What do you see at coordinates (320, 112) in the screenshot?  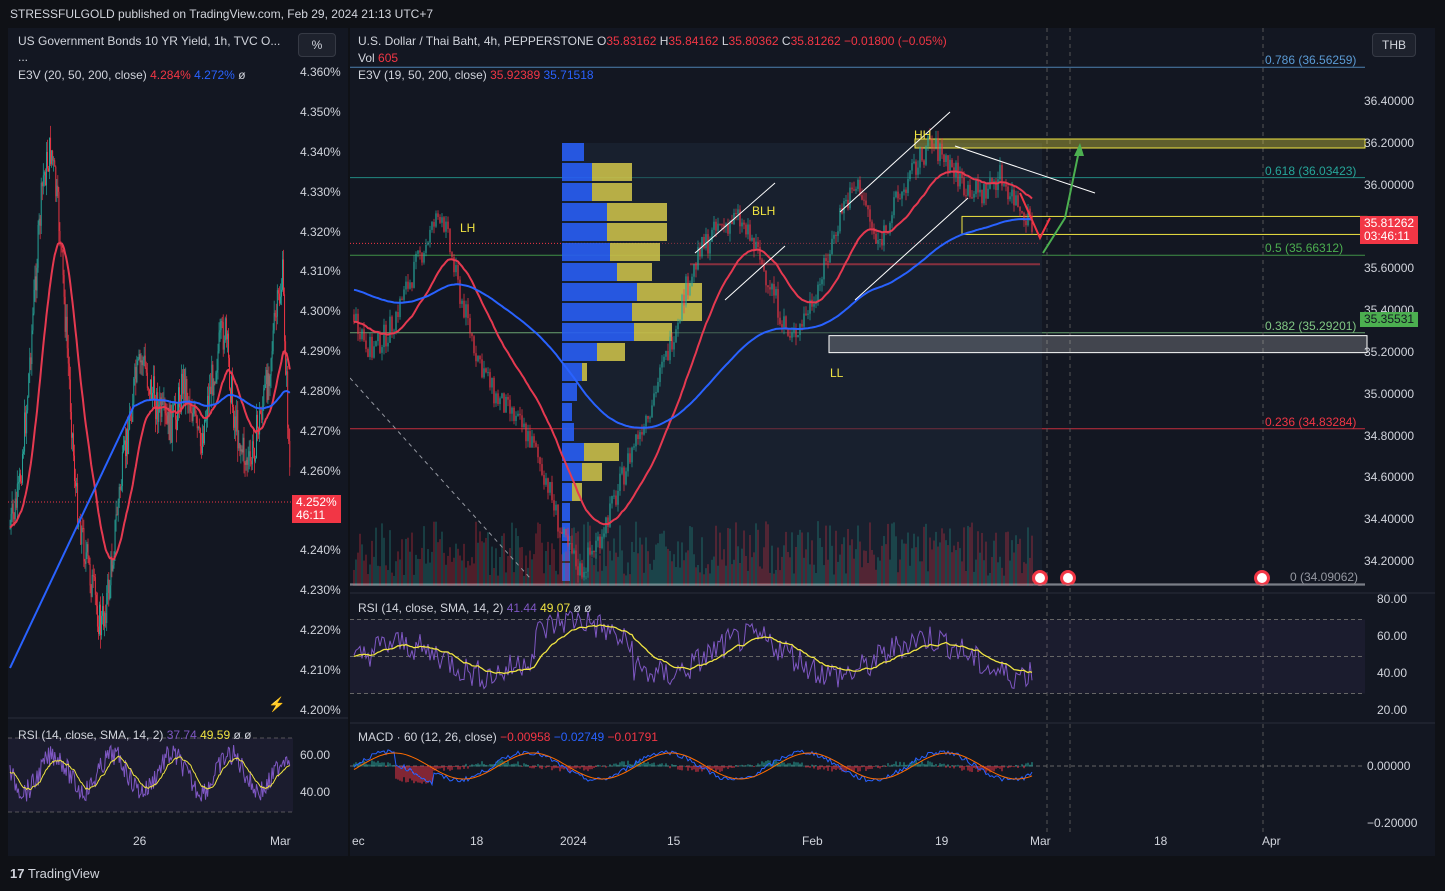 I see `left-price-tick: 4.350%` at bounding box center [320, 112].